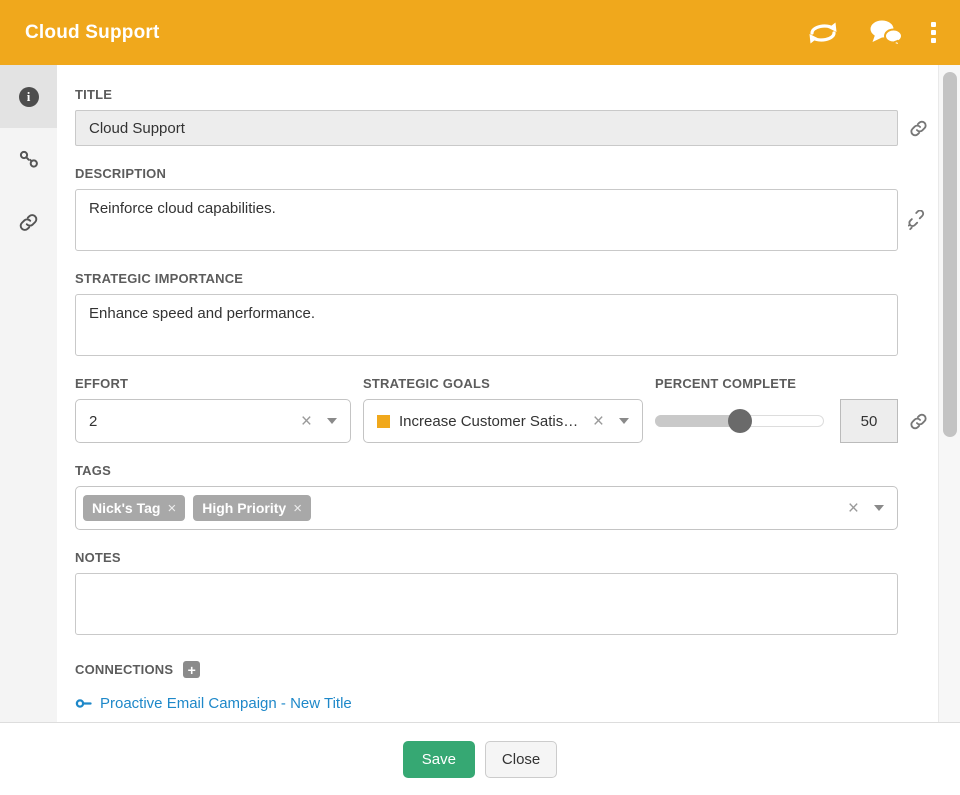 This screenshot has width=960, height=795. Describe the element at coordinates (598, 421) in the screenshot. I see `strategic-goals-clear-icon: ×` at that location.